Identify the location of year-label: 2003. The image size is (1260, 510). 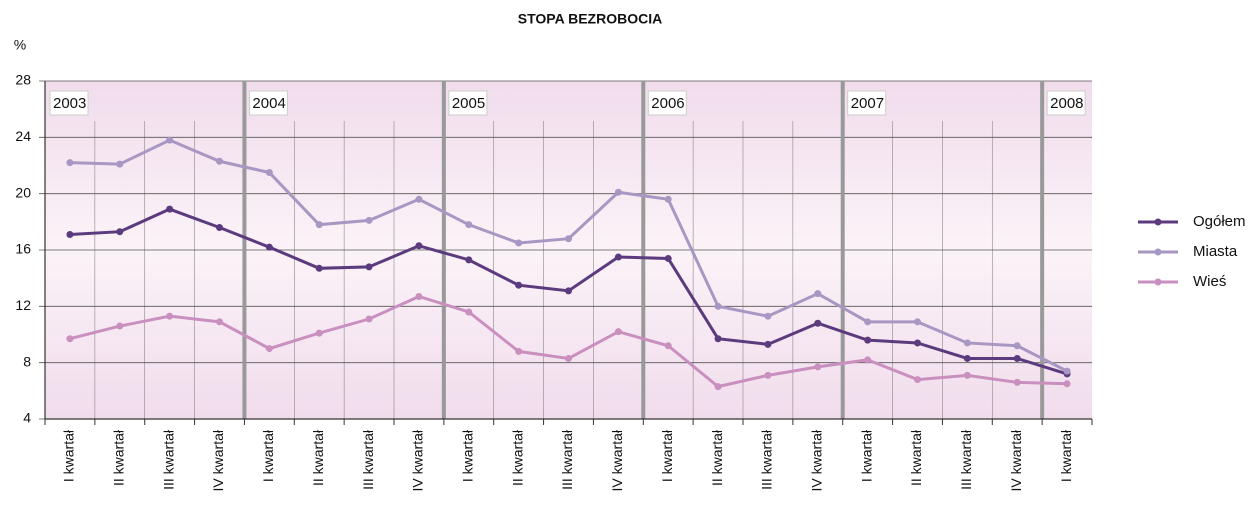
(69, 103).